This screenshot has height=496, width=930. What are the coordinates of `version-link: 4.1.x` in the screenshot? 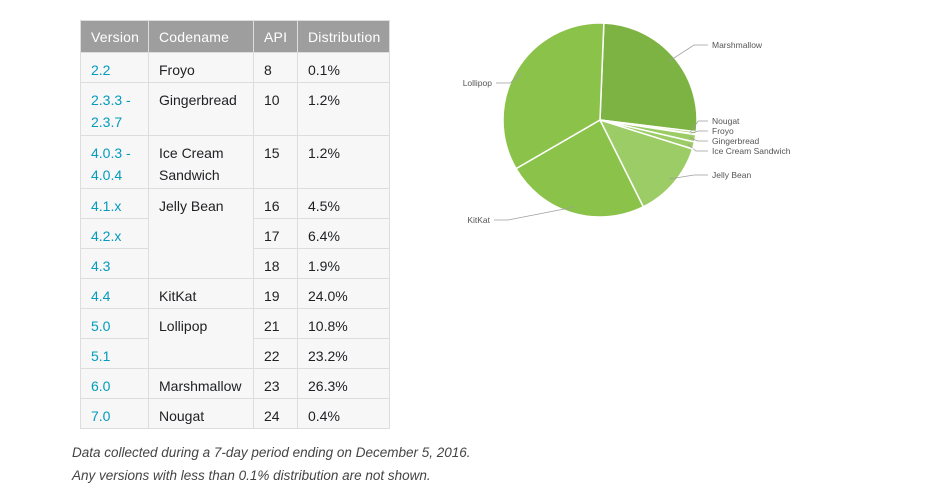 It's located at (114, 203).